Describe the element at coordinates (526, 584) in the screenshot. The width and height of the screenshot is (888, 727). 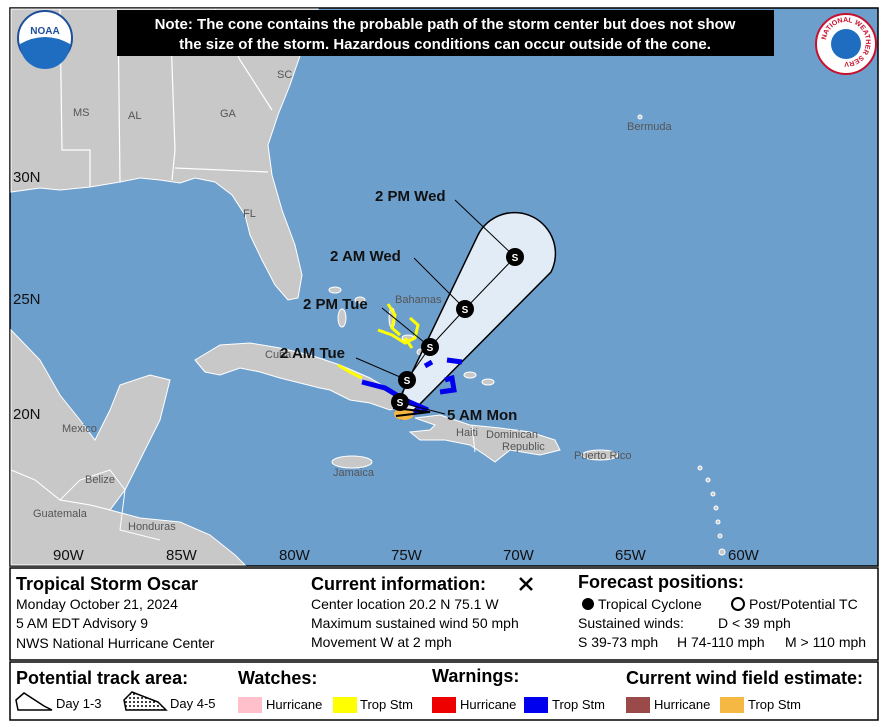
I see `current-x-icon` at that location.